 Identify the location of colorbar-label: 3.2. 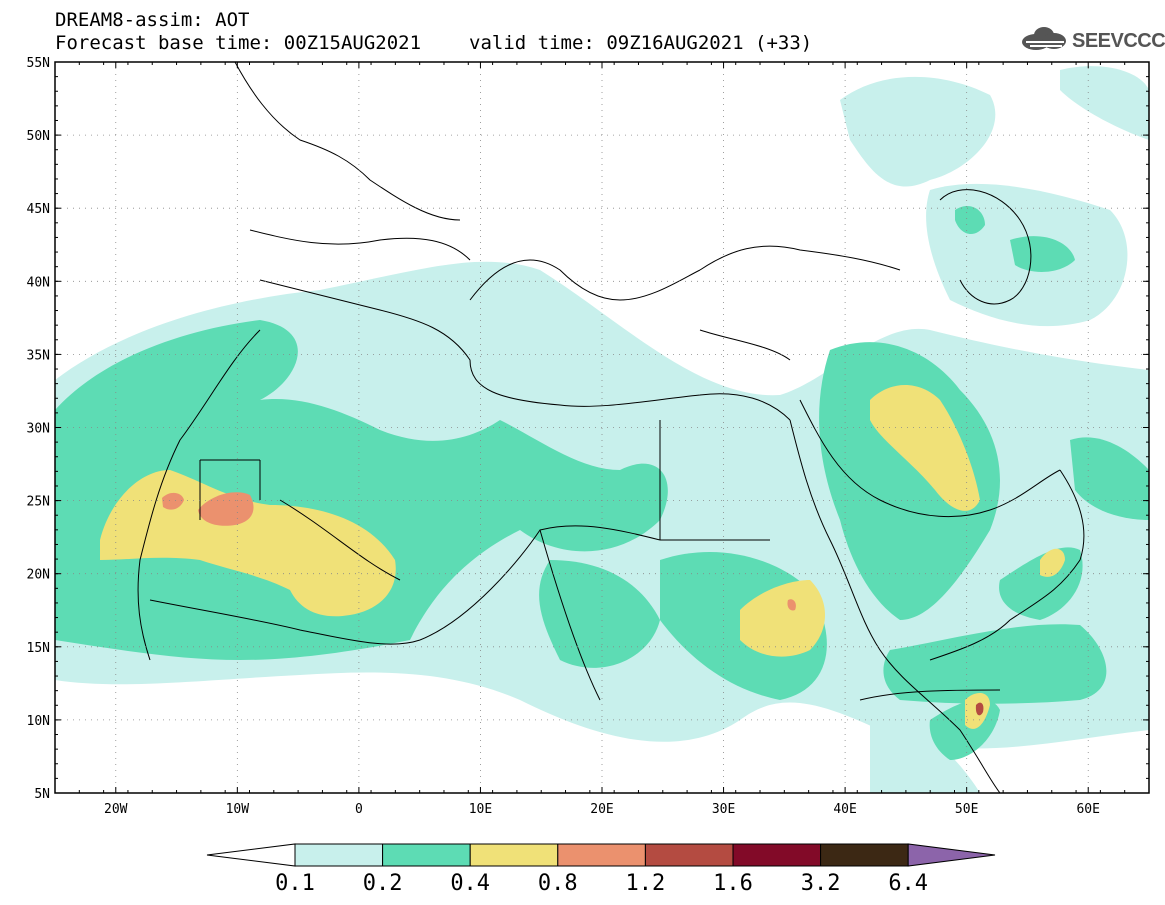
(821, 883).